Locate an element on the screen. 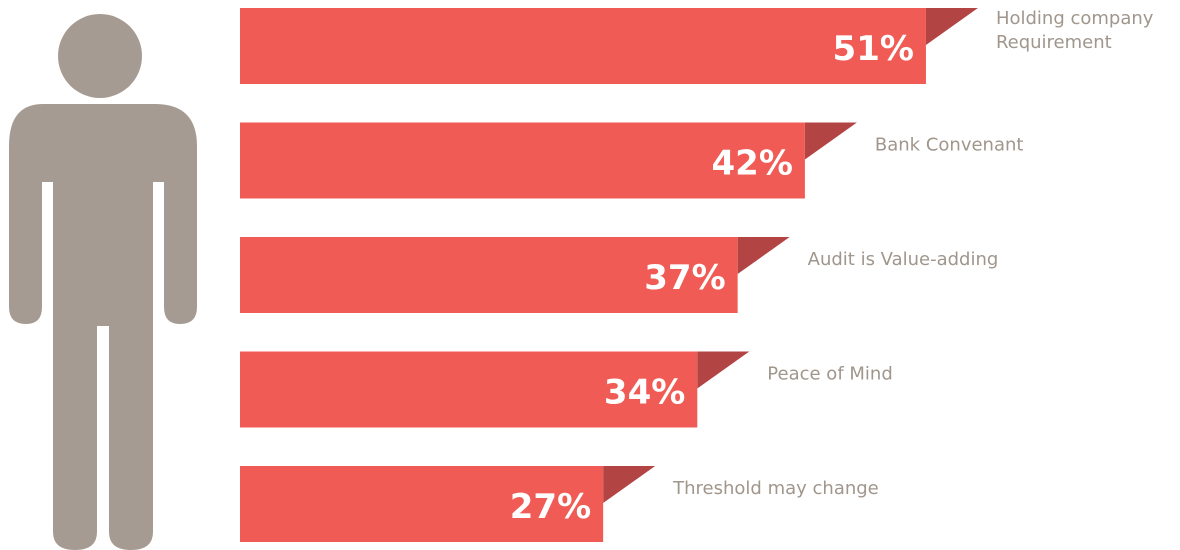 Image resolution: width=1180 pixels, height=550 pixels. bar-group: 42% Bank Convenant is located at coordinates (632, 160).